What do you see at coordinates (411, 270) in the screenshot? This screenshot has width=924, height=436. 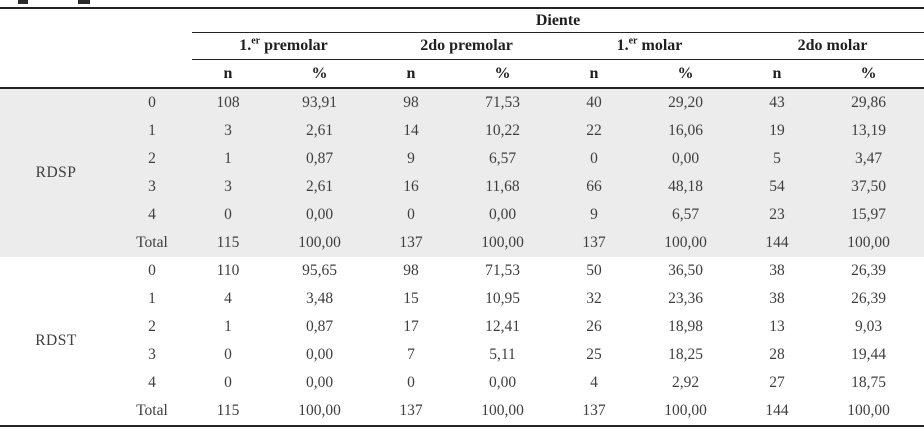 I see `value-cell: 98` at bounding box center [411, 270].